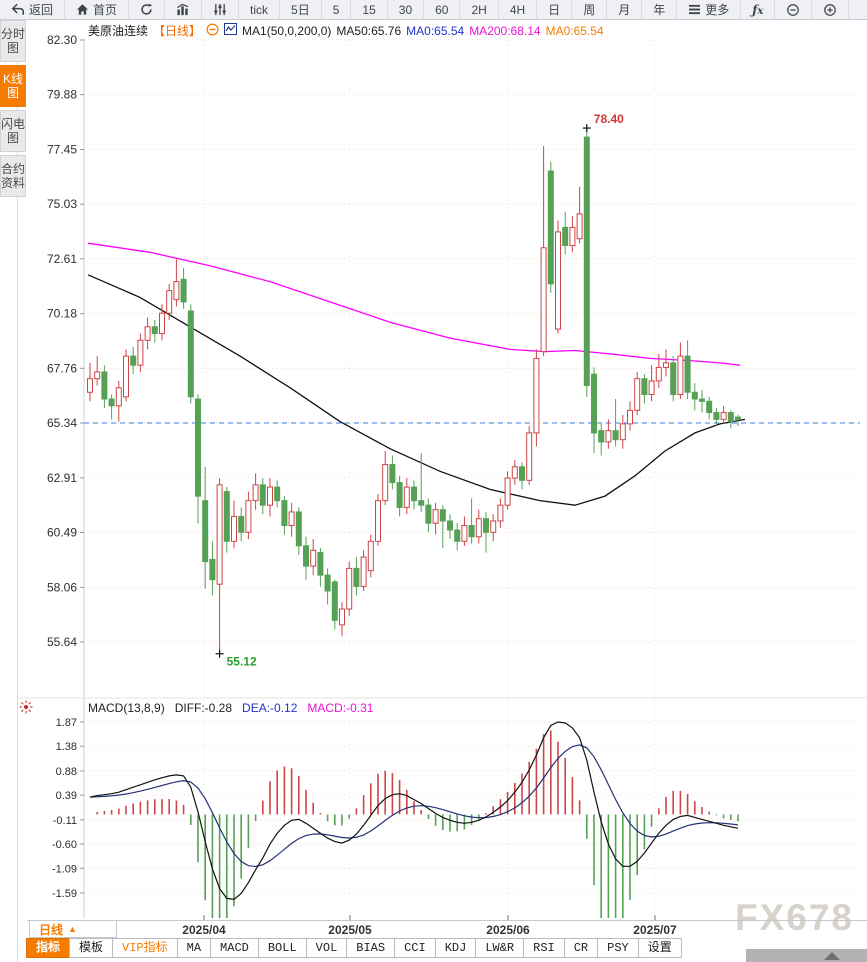 The width and height of the screenshot is (867, 962). I want to click on home-button: 首页, so click(97, 9).